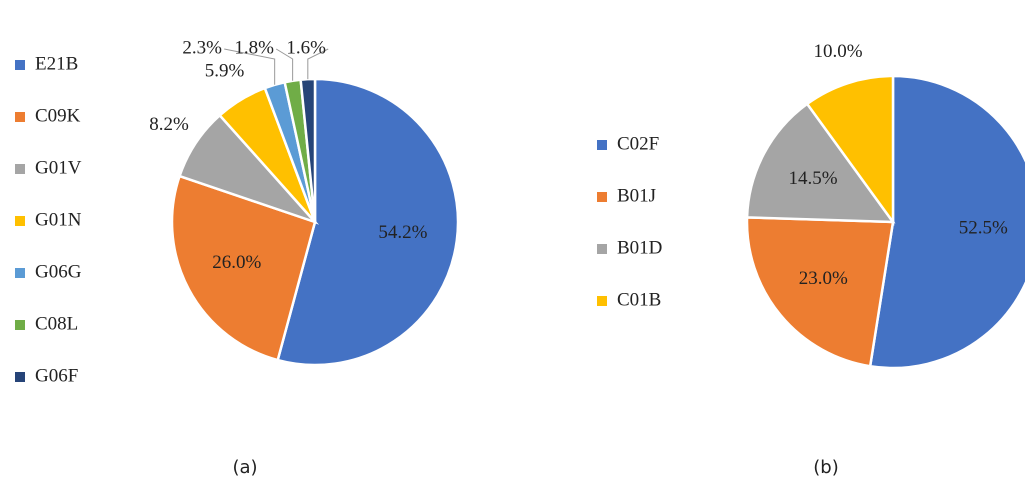  Describe the element at coordinates (823, 278) in the screenshot. I see `data-label: 23.0%` at that location.